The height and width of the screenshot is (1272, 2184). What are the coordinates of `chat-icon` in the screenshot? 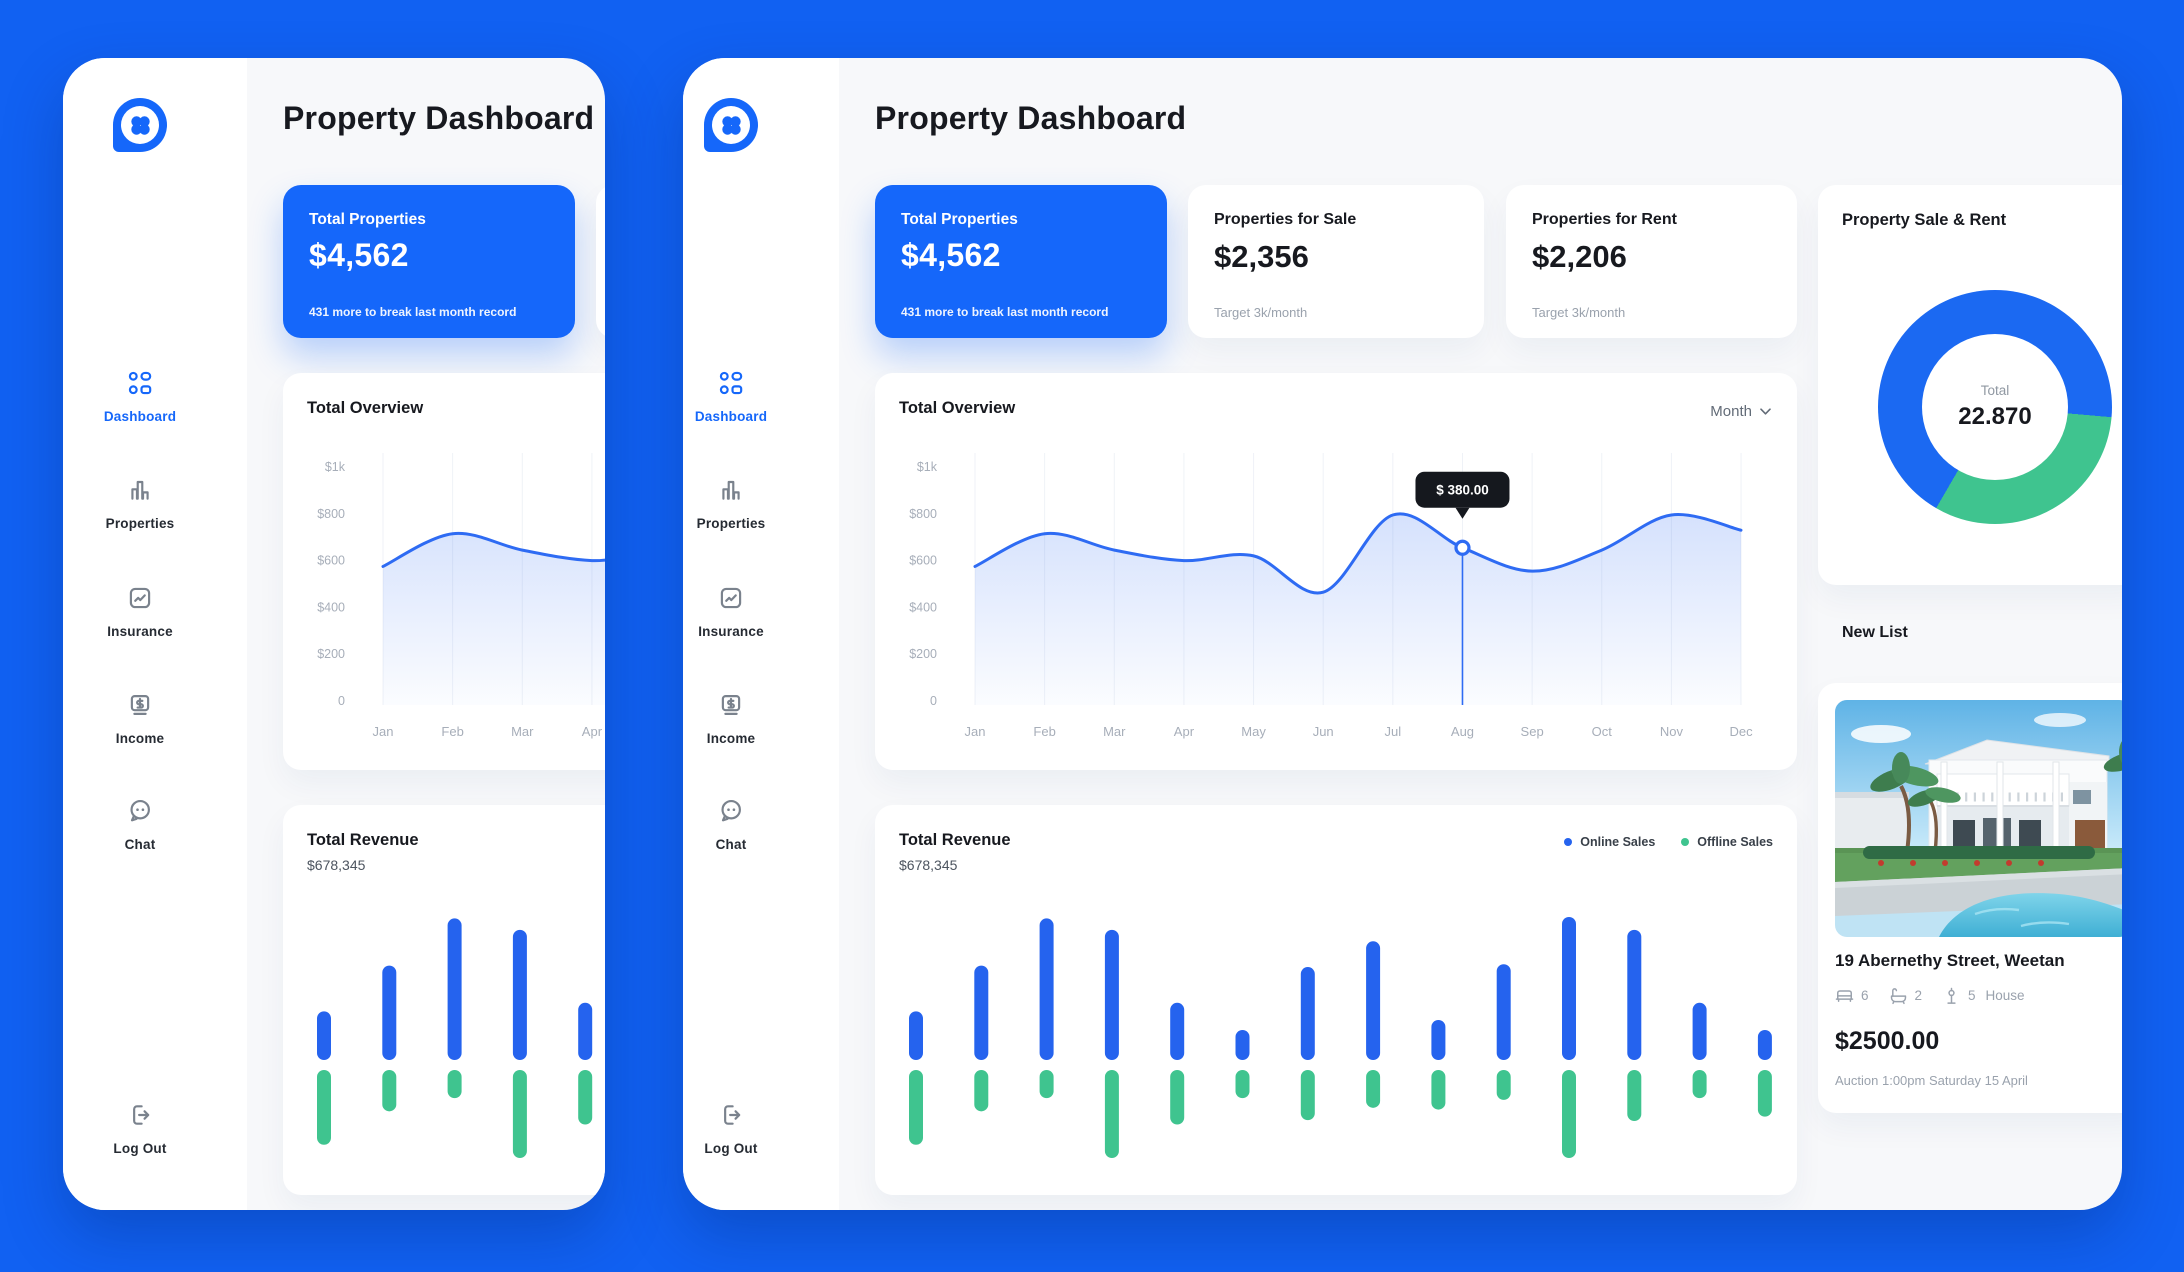 It's located at (731, 813).